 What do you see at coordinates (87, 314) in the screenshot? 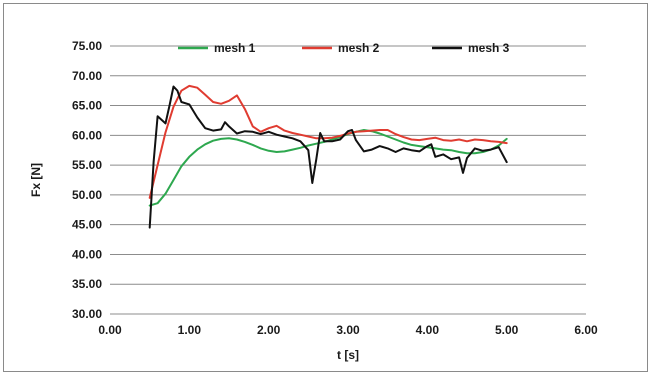
I see `y-tick-label: 30.00` at bounding box center [87, 314].